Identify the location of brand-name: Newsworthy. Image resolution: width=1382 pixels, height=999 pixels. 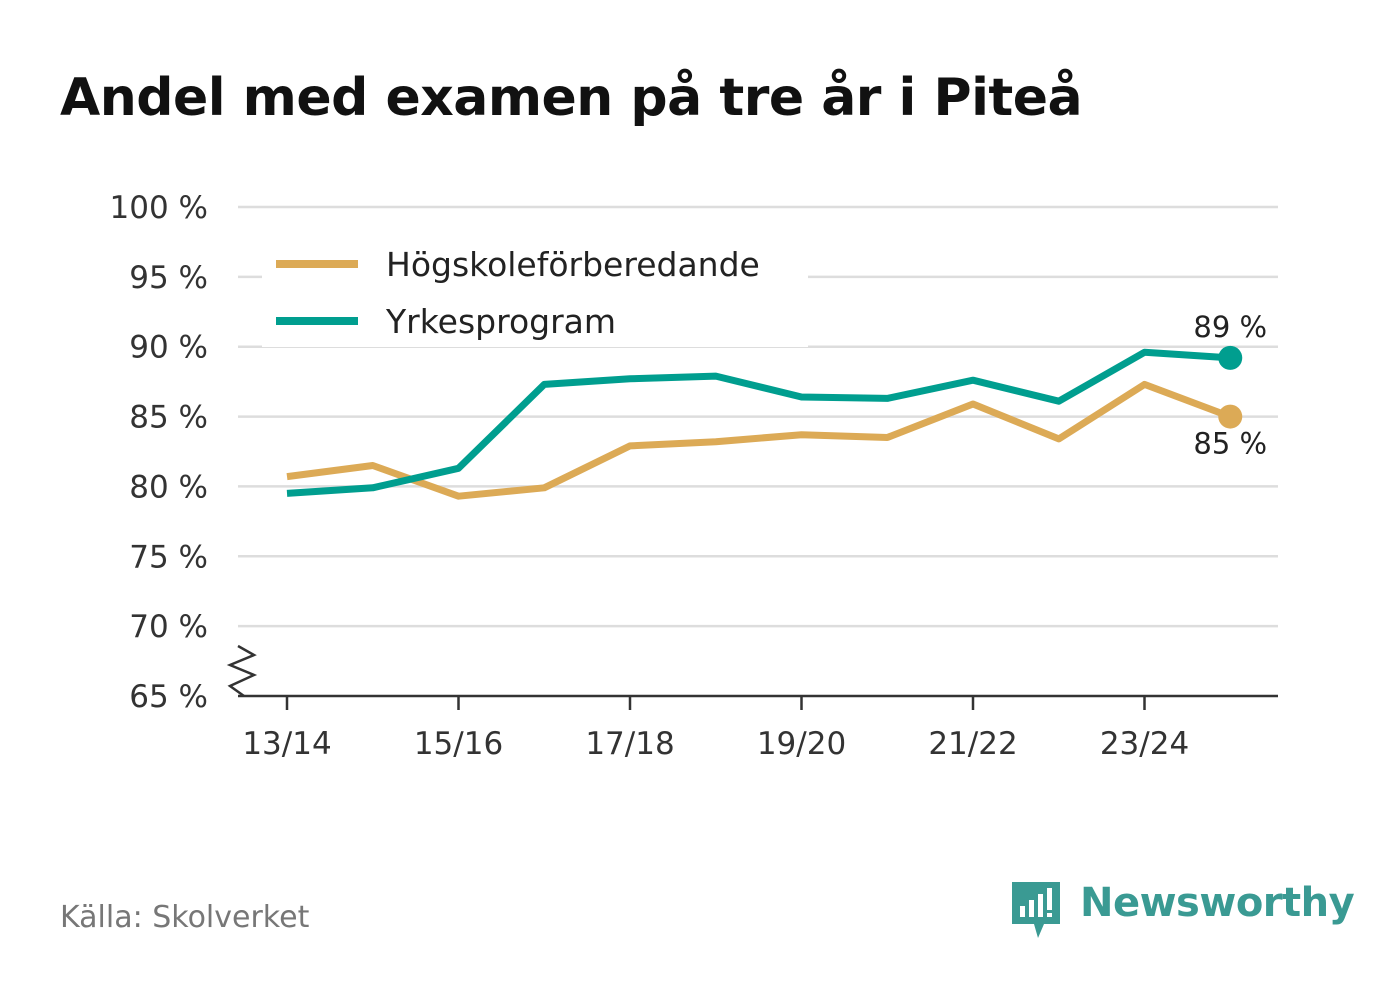
(1217, 903).